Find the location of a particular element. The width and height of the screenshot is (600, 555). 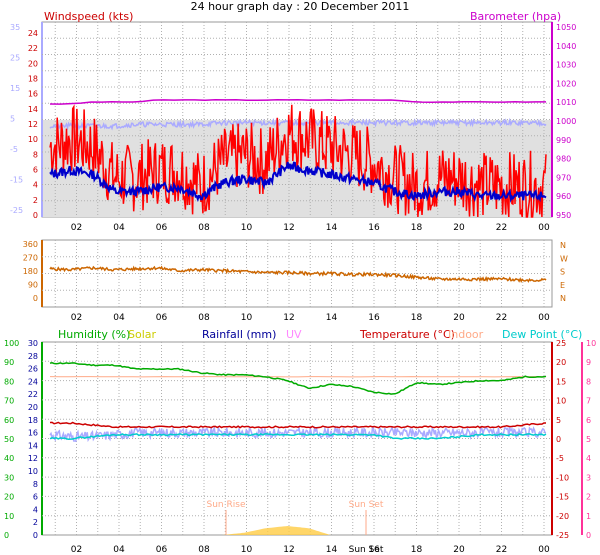

baro-ticks: 1050 1040 1030 1020 1010 1000 990 980 970 960 950 is located at coordinates (566, 121).